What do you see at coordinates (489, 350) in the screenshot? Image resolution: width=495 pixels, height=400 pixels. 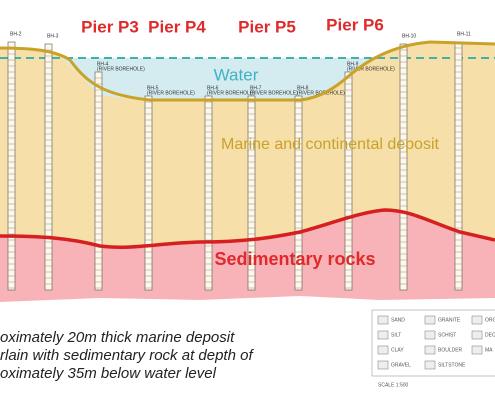 I see `legend-label: MA` at bounding box center [489, 350].